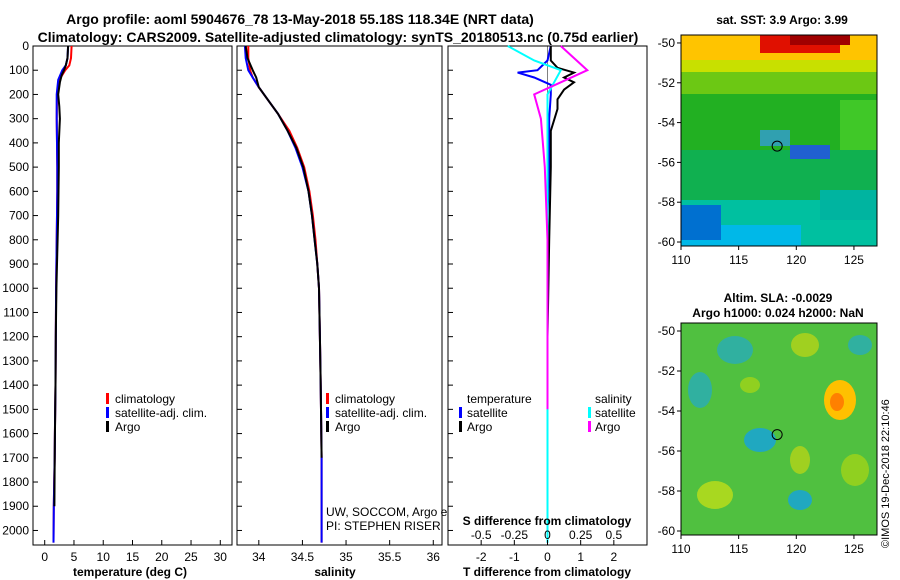  Describe the element at coordinates (460, 412) in the screenshot. I see `legend-swatch-t-satellite` at that location.